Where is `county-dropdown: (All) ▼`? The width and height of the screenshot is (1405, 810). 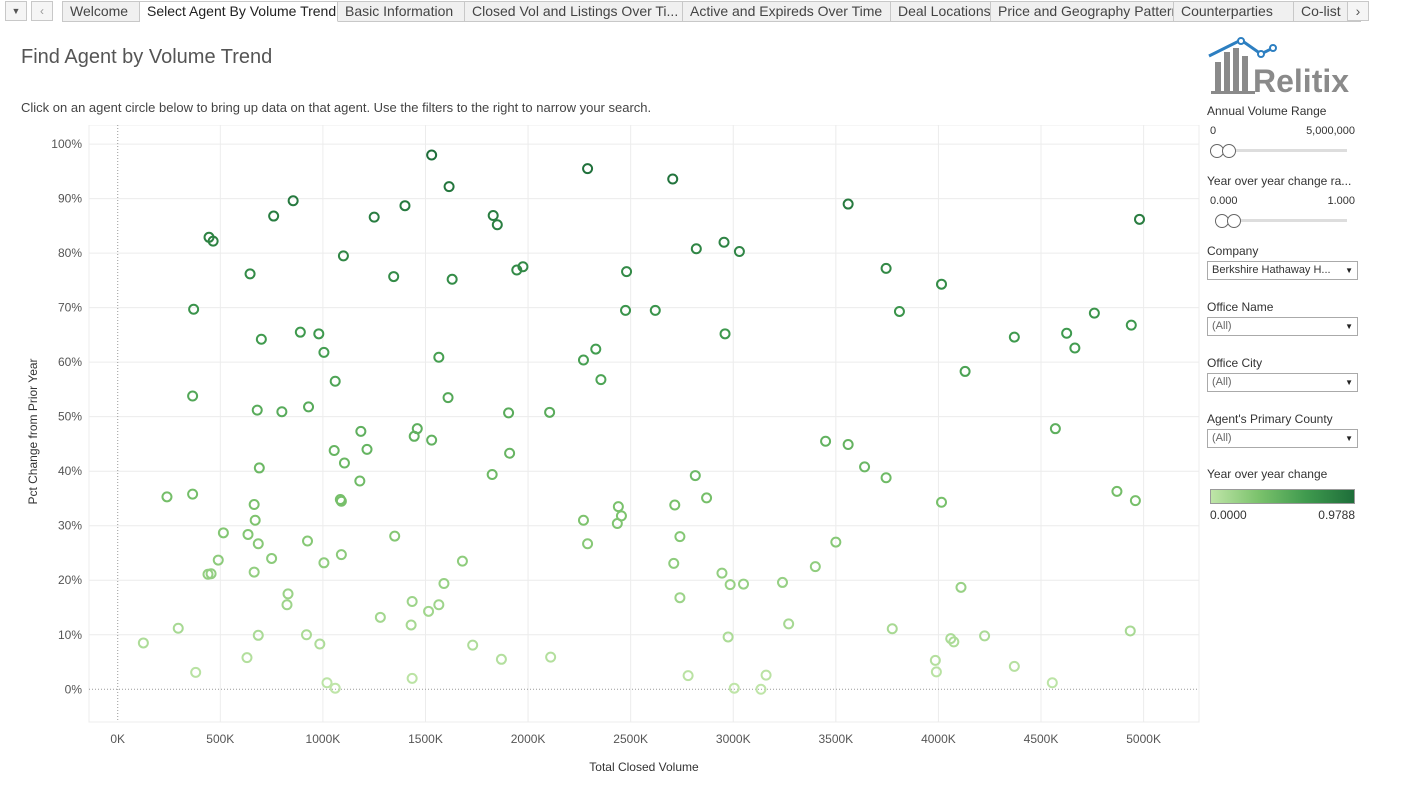 county-dropdown: (All) ▼ is located at coordinates (1282, 438).